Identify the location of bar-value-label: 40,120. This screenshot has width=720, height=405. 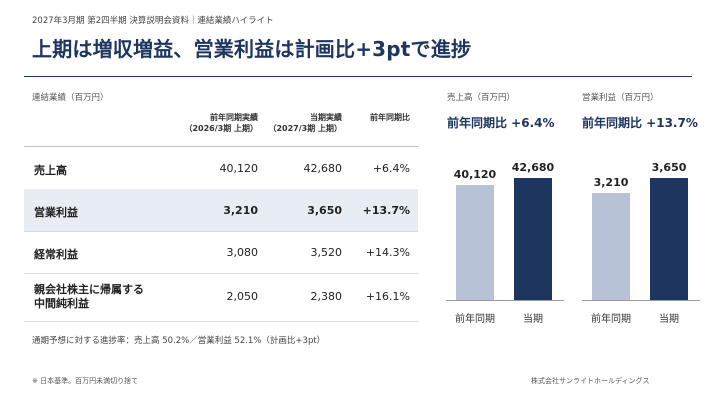
(475, 174).